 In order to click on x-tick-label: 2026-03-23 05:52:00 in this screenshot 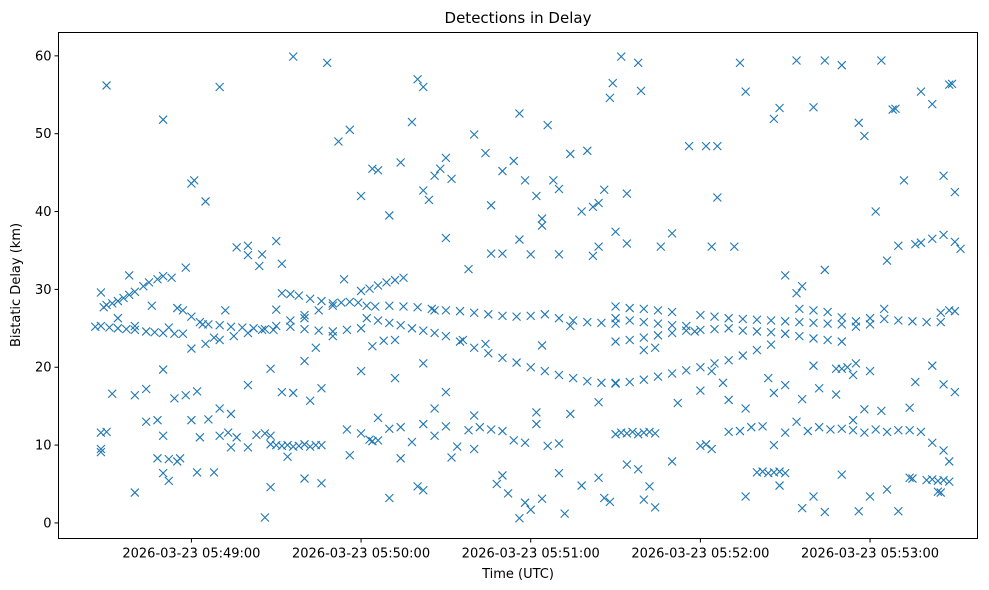, I will do `click(700, 554)`.